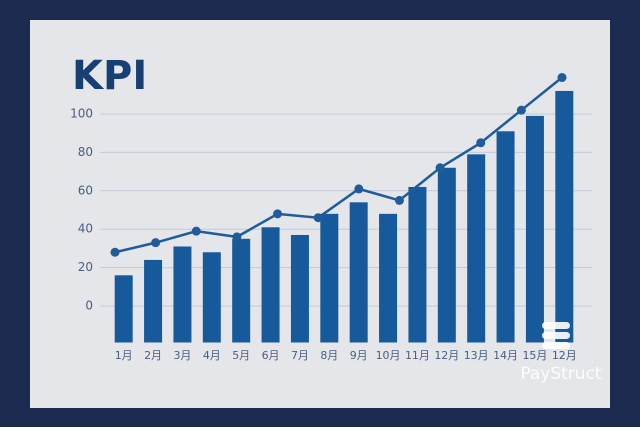 Image resolution: width=640 pixels, height=431 pixels. What do you see at coordinates (534, 355) in the screenshot?
I see `x-tick-label: 15月` at bounding box center [534, 355].